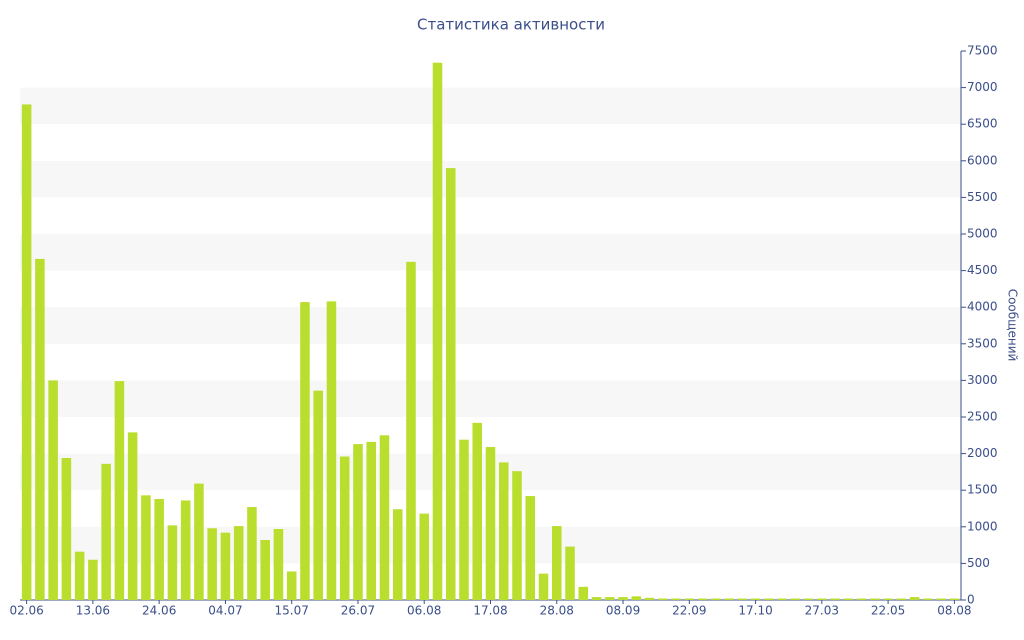 Image resolution: width=1024 pixels, height=640 pixels. Describe the element at coordinates (971, 600) in the screenshot. I see `y-tick-label: 0` at that location.